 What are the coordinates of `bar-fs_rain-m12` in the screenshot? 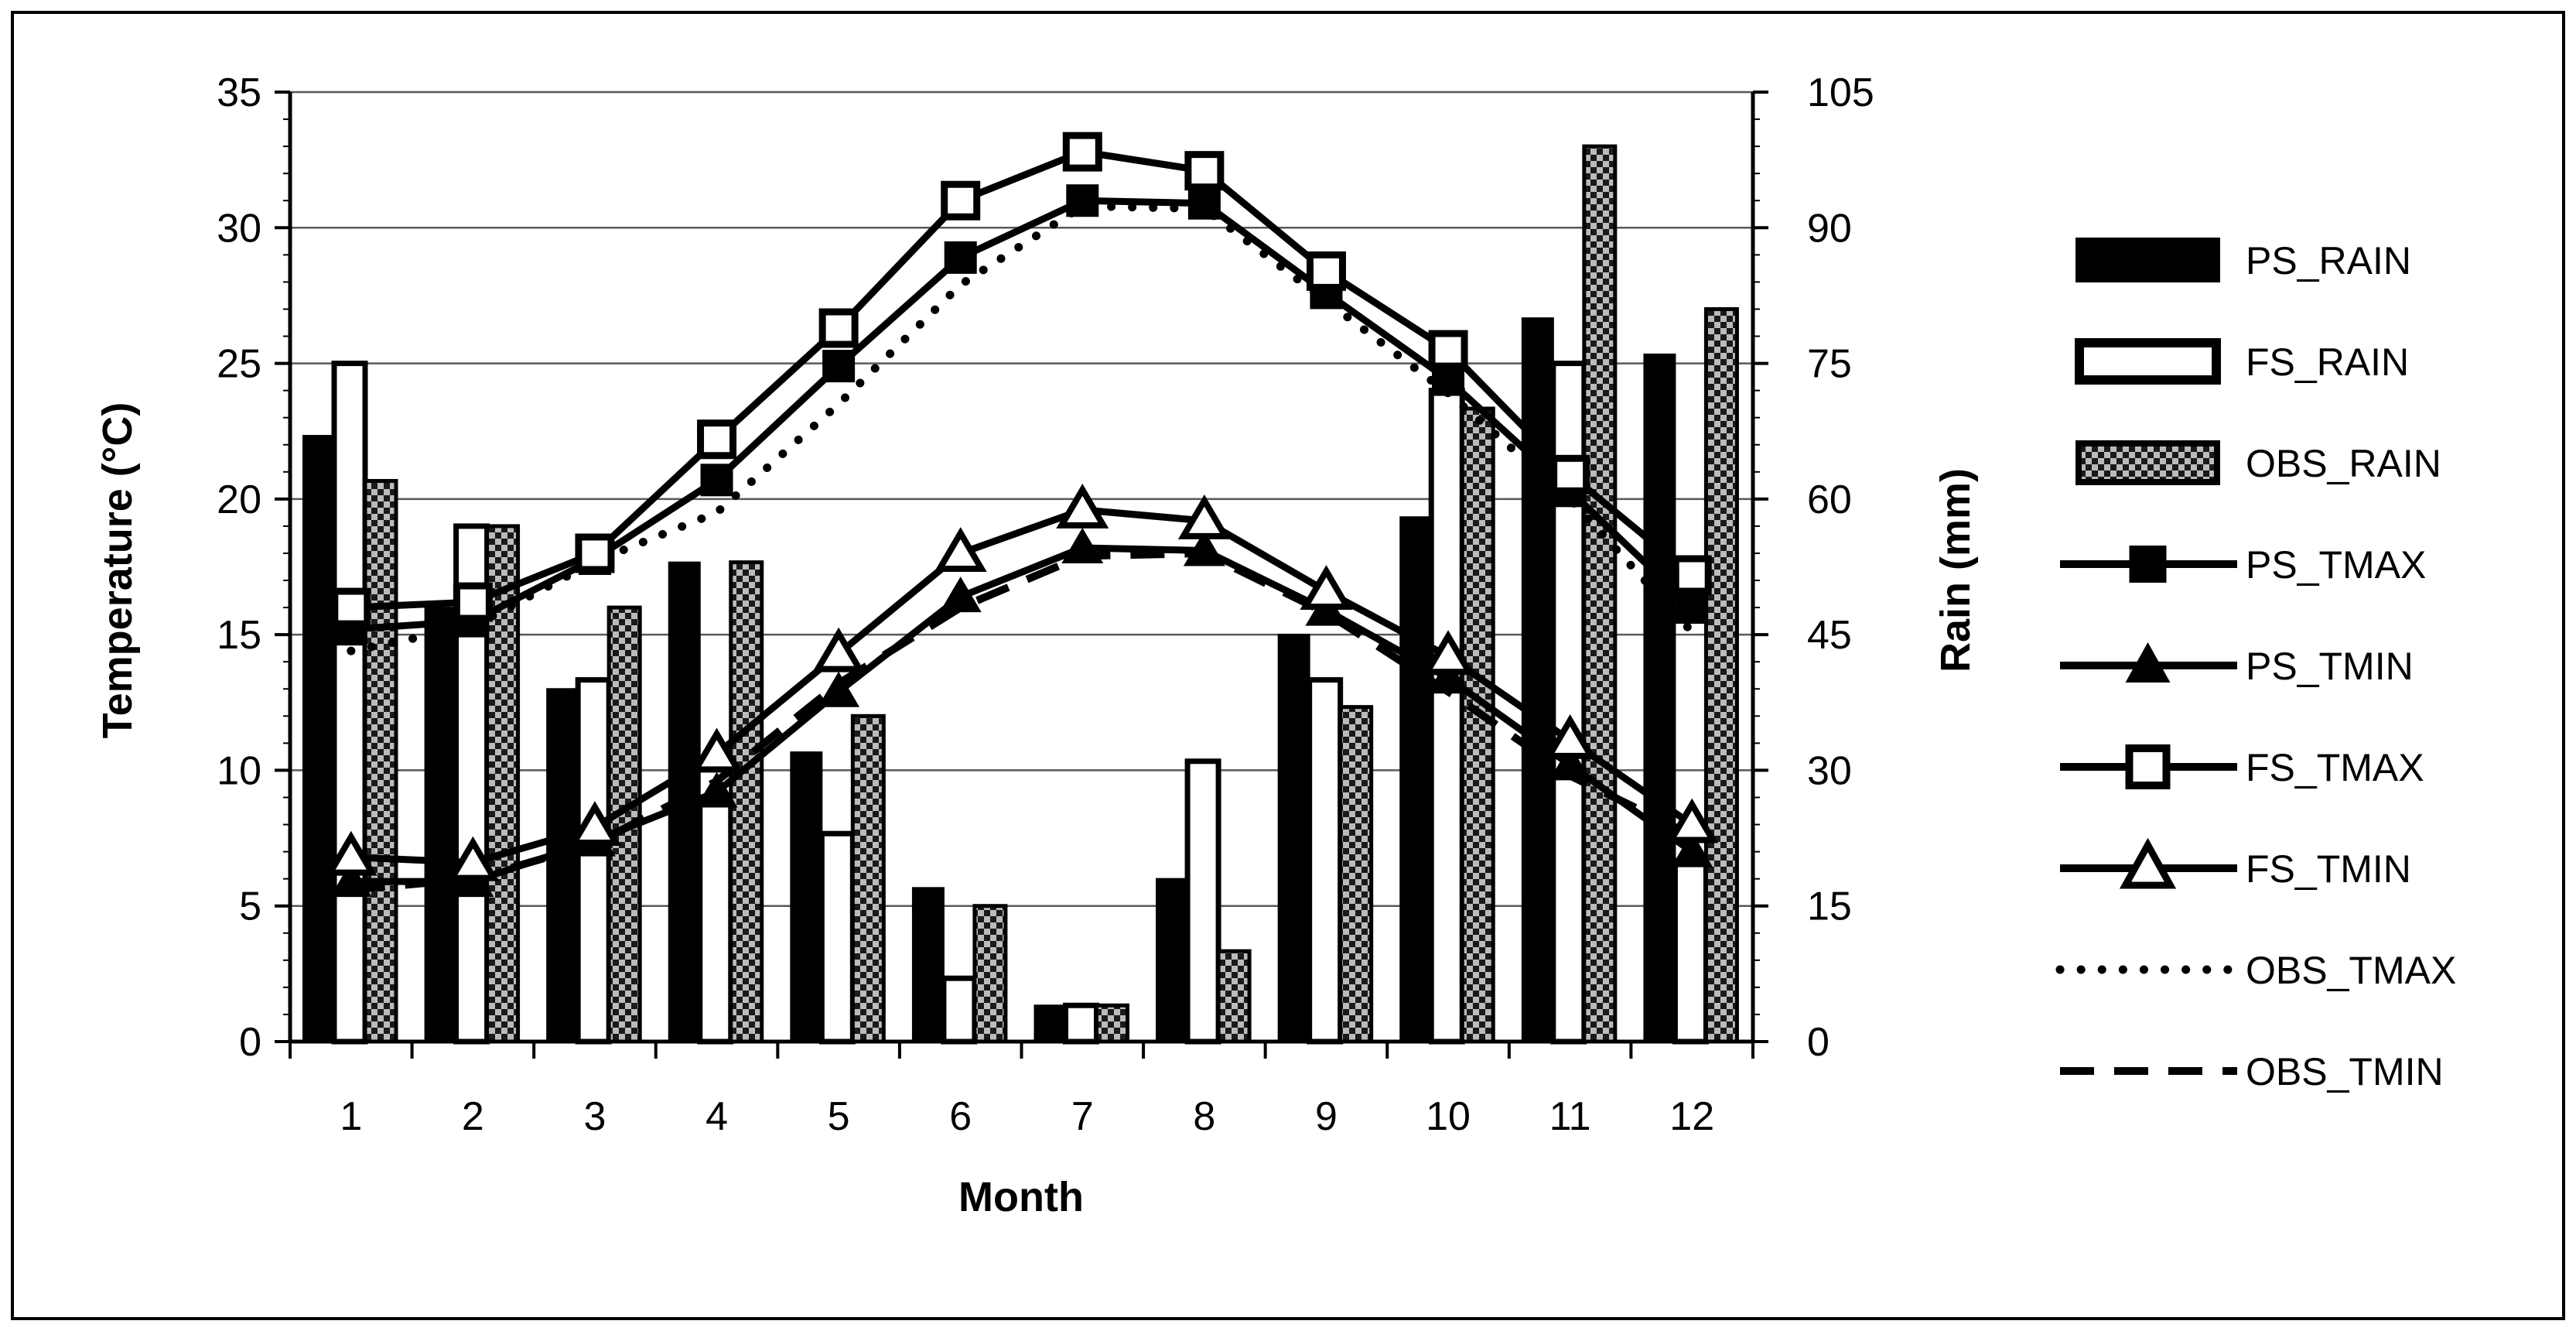 It's located at (1690, 951).